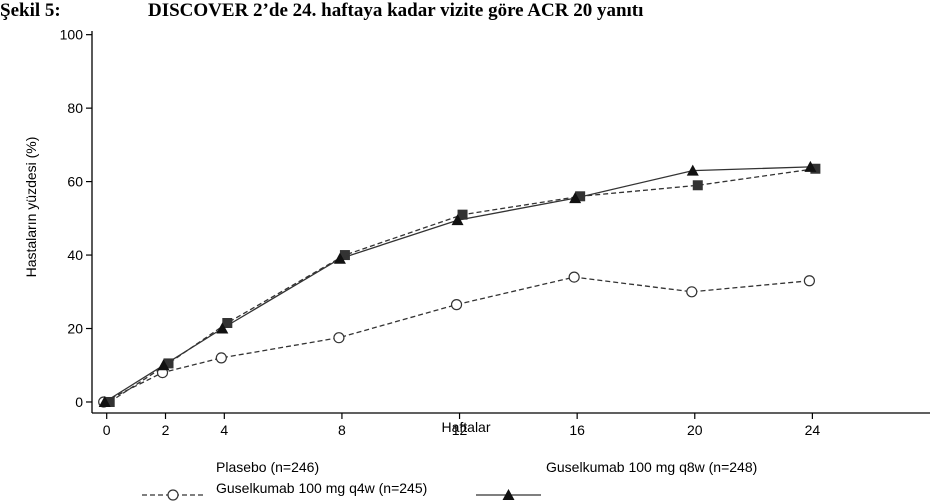 The height and width of the screenshot is (502, 931). Describe the element at coordinates (31, 207) in the screenshot. I see `y-axis-title: Hastaların yüzdesi (%)` at that location.